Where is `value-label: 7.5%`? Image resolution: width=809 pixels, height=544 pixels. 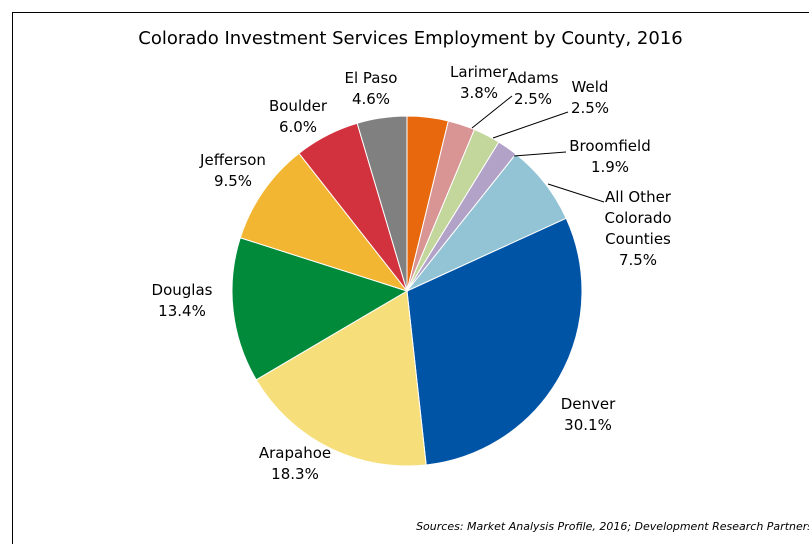
value-label: 7.5% is located at coordinates (638, 260).